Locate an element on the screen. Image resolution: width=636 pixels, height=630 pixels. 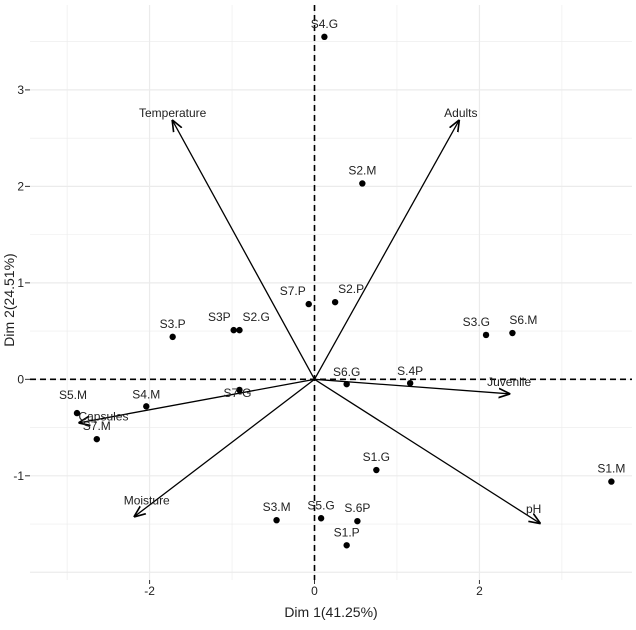
point-label: S3.P is located at coordinates (173, 324).